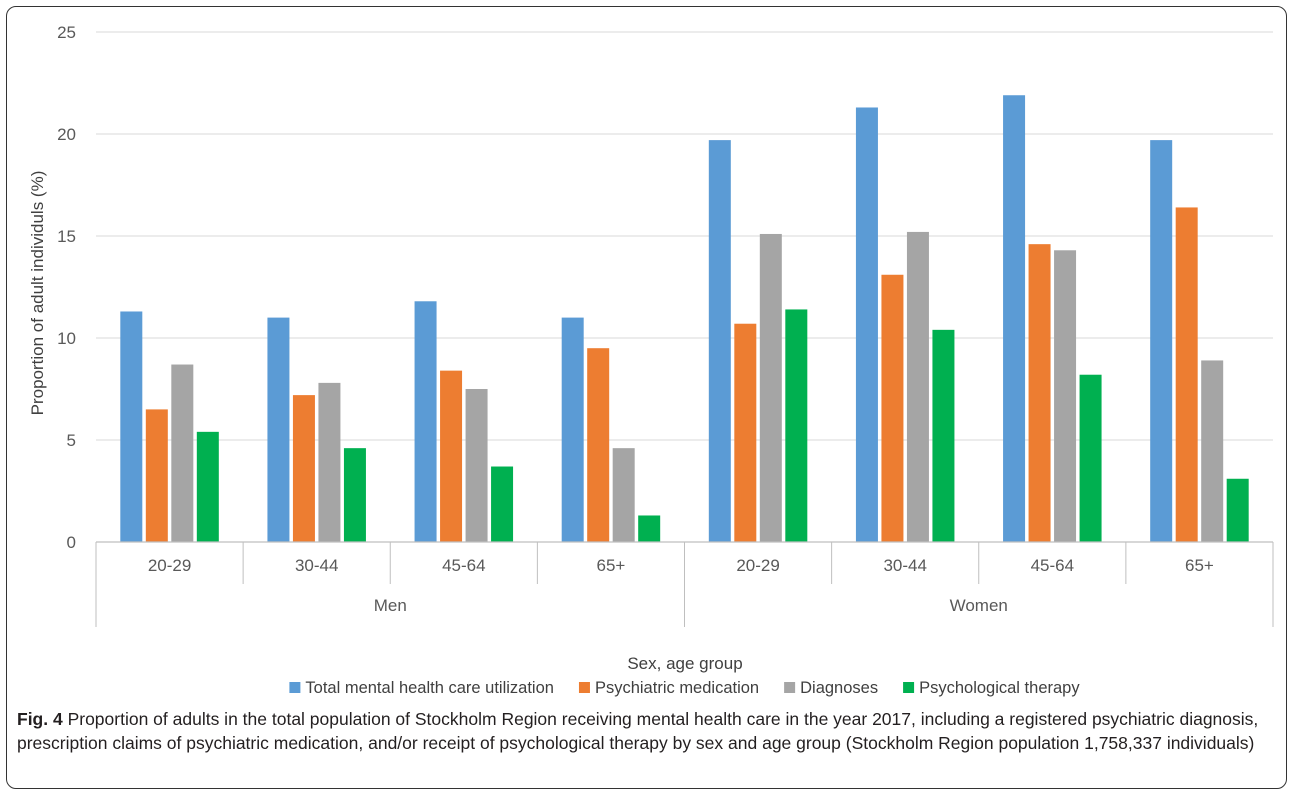  Describe the element at coordinates (390, 605) in the screenshot. I see `x-group-label: Men` at that location.